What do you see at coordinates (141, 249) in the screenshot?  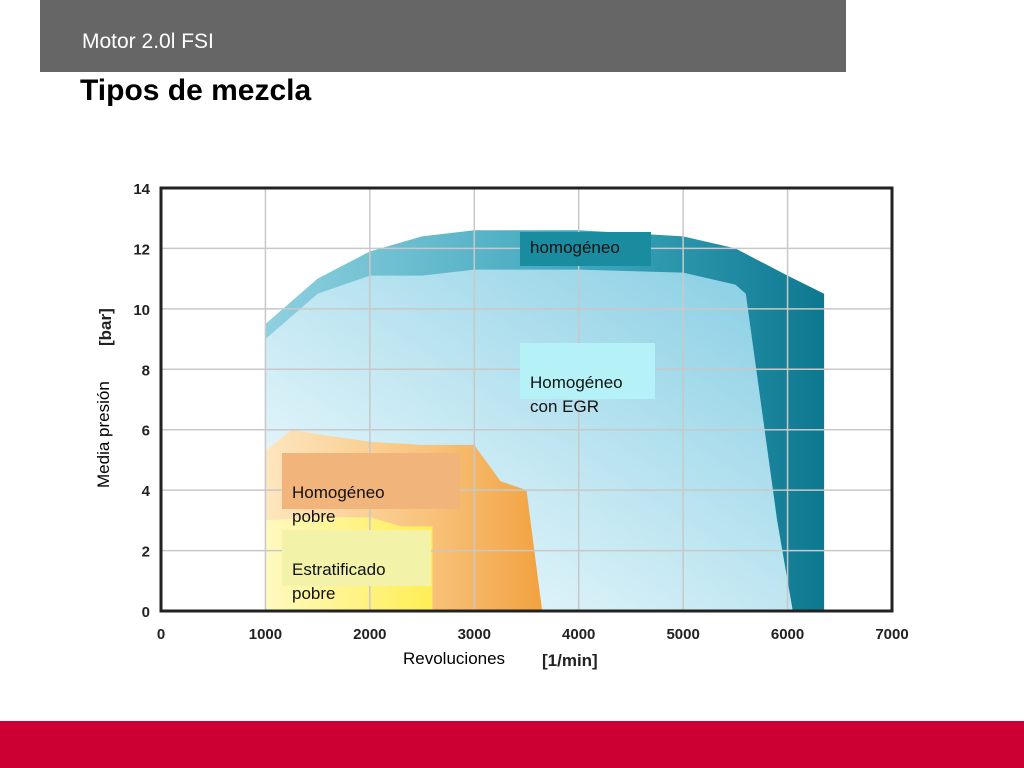 I see `y-tick-label: 12` at bounding box center [141, 249].